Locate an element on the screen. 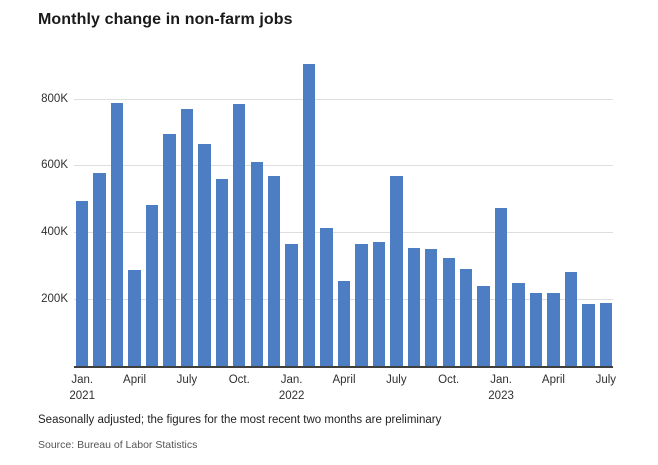 This screenshot has width=658, height=465. x-axis-label-2021-07: July is located at coordinates (187, 380).